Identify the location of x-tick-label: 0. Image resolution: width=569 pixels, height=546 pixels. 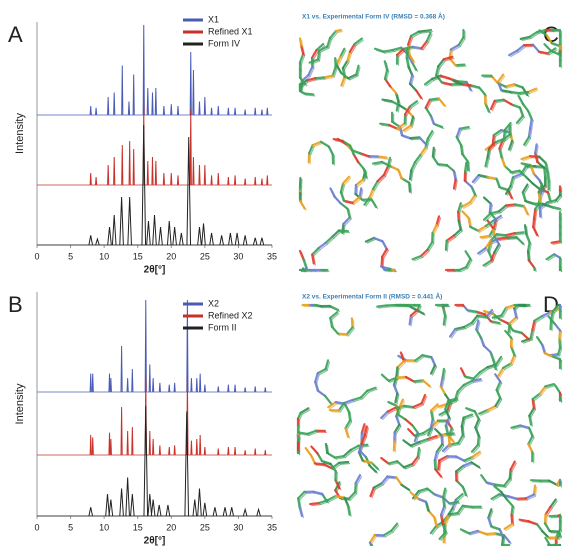
(36, 527).